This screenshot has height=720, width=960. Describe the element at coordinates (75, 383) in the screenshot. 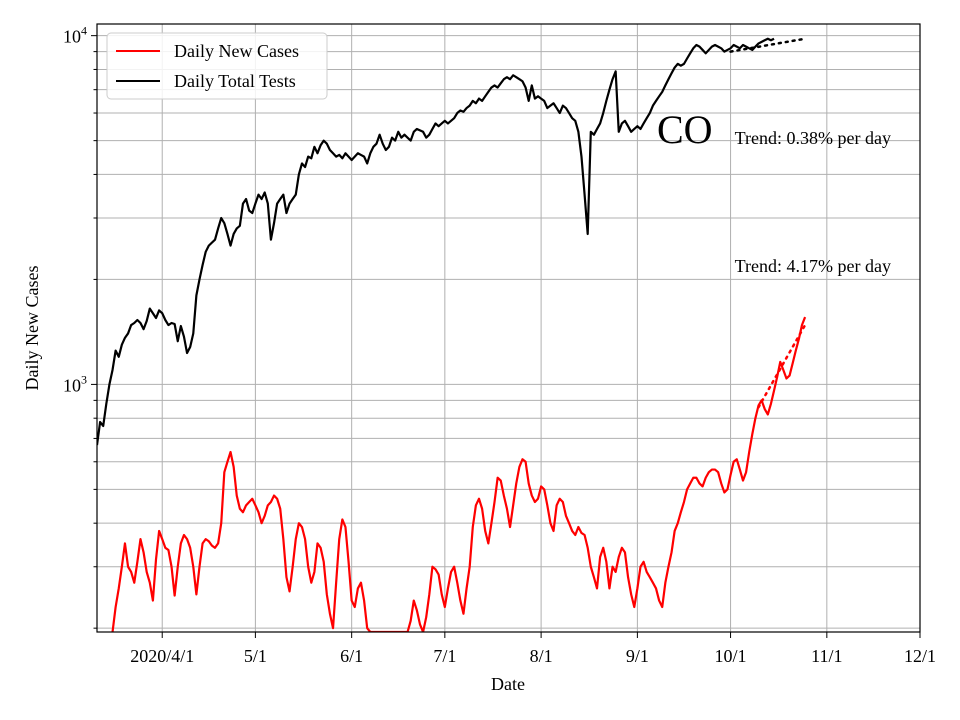

I see `y-tick-label: 10³` at that location.